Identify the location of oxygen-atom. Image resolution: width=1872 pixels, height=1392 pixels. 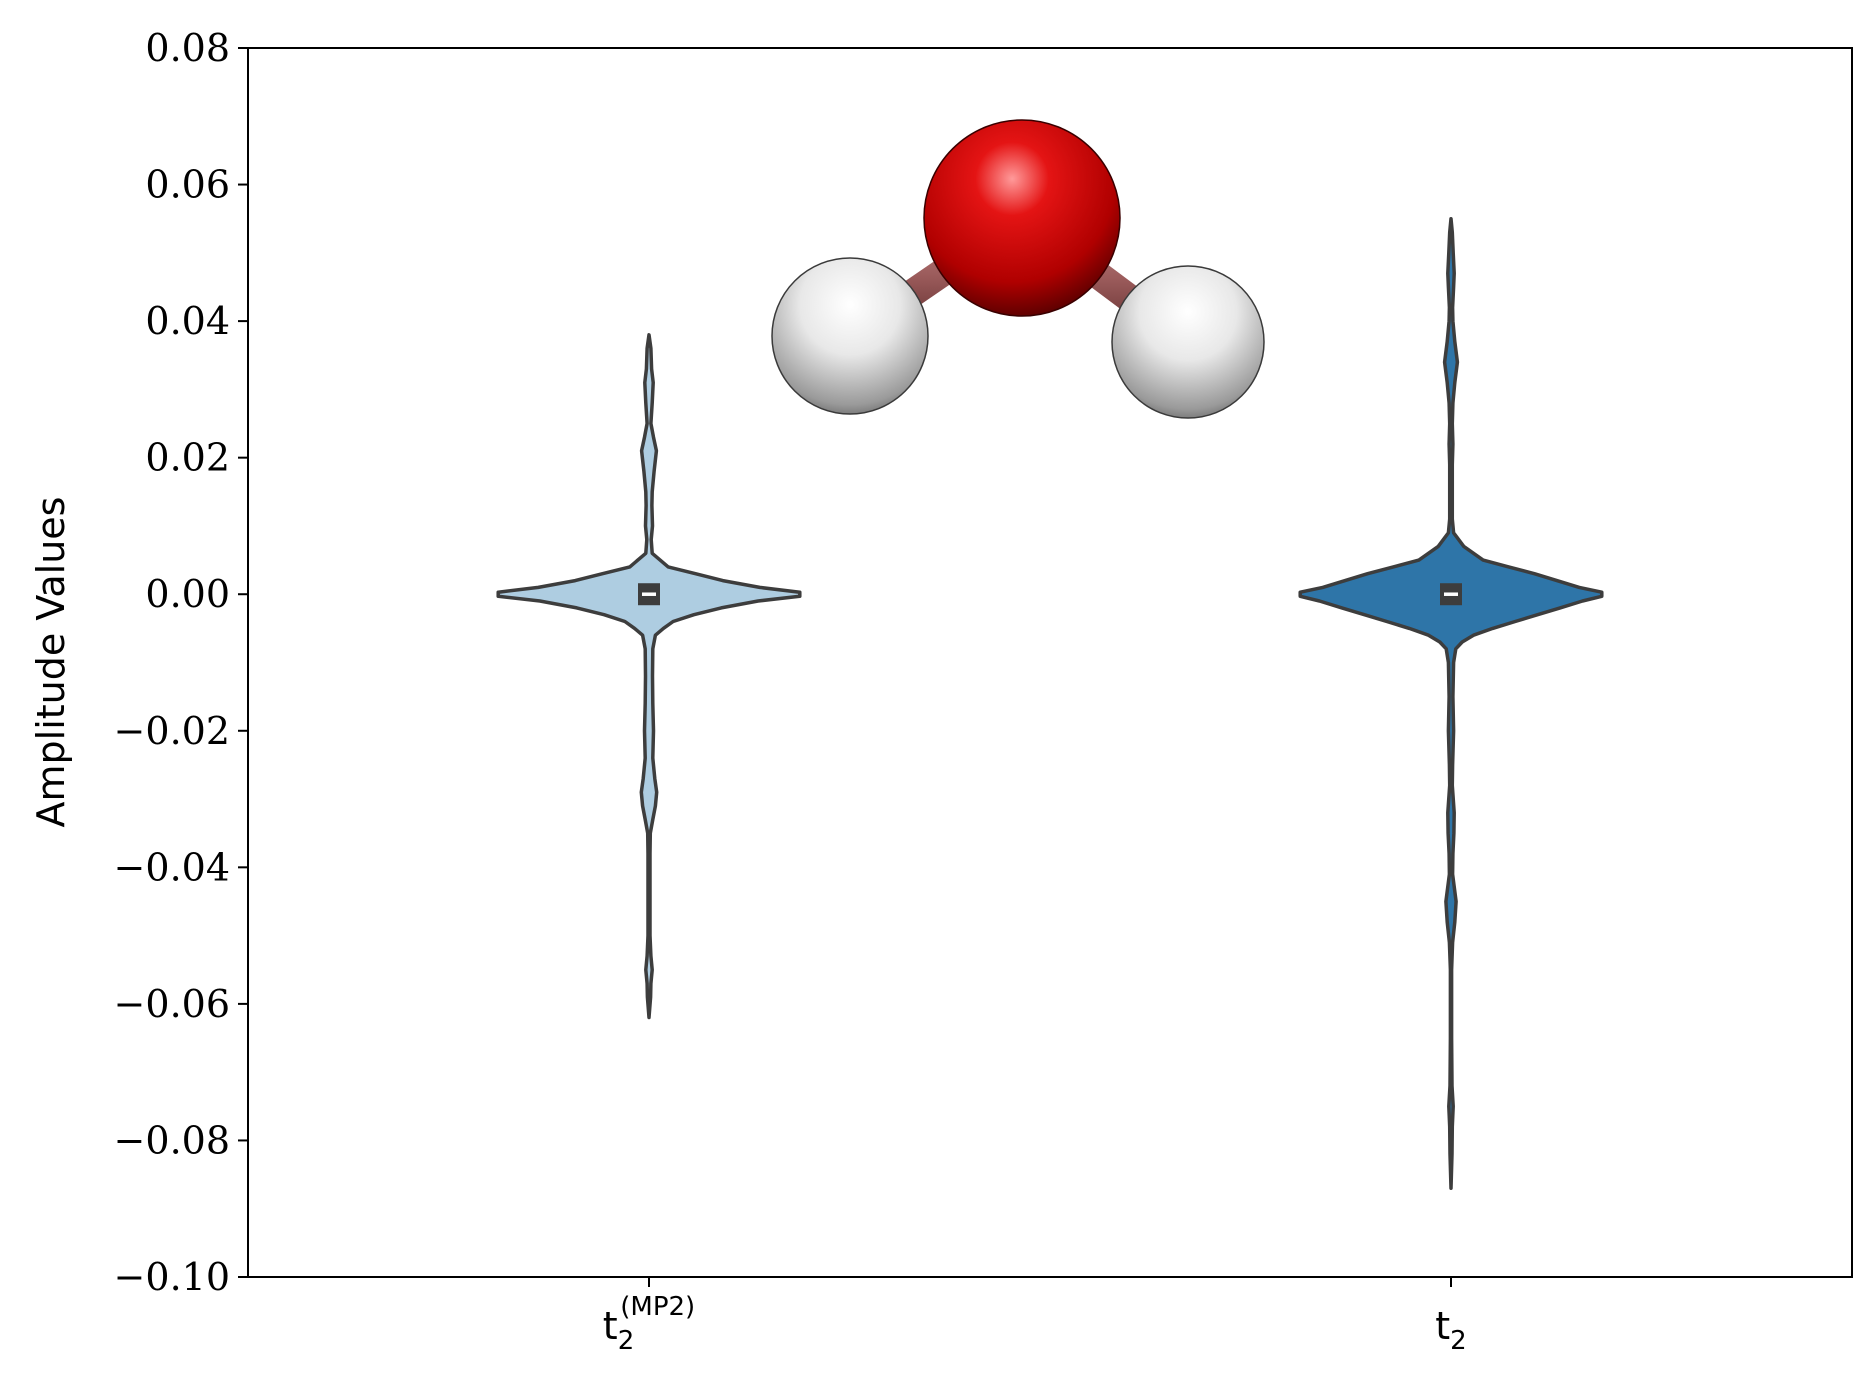
(1022, 218).